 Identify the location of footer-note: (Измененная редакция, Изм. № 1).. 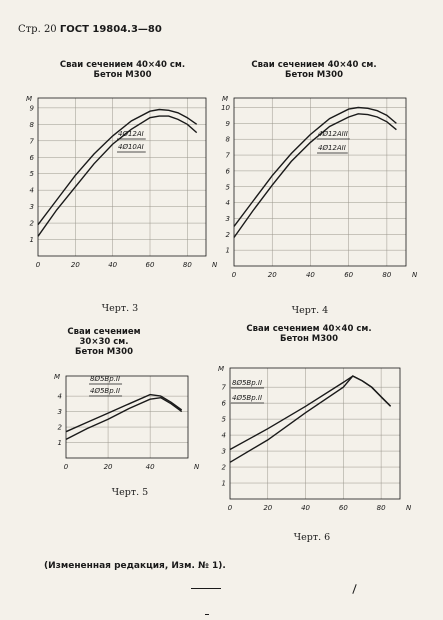
(135, 566).